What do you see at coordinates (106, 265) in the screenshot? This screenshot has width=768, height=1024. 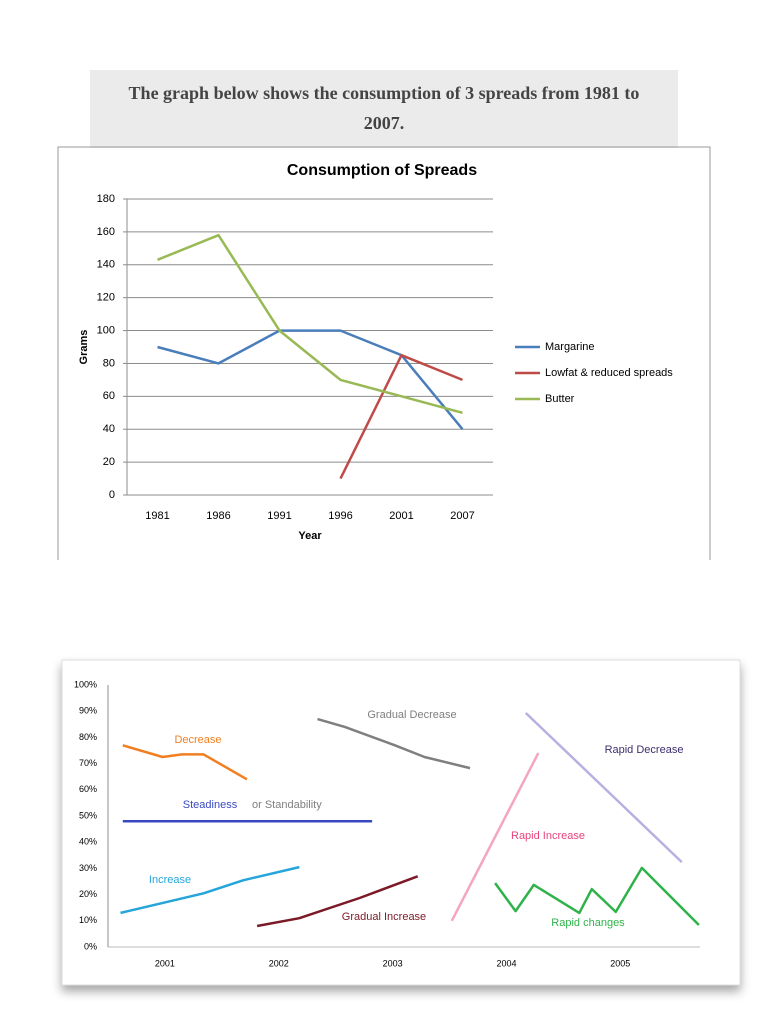 I see `y-tick-label: 140` at bounding box center [106, 265].